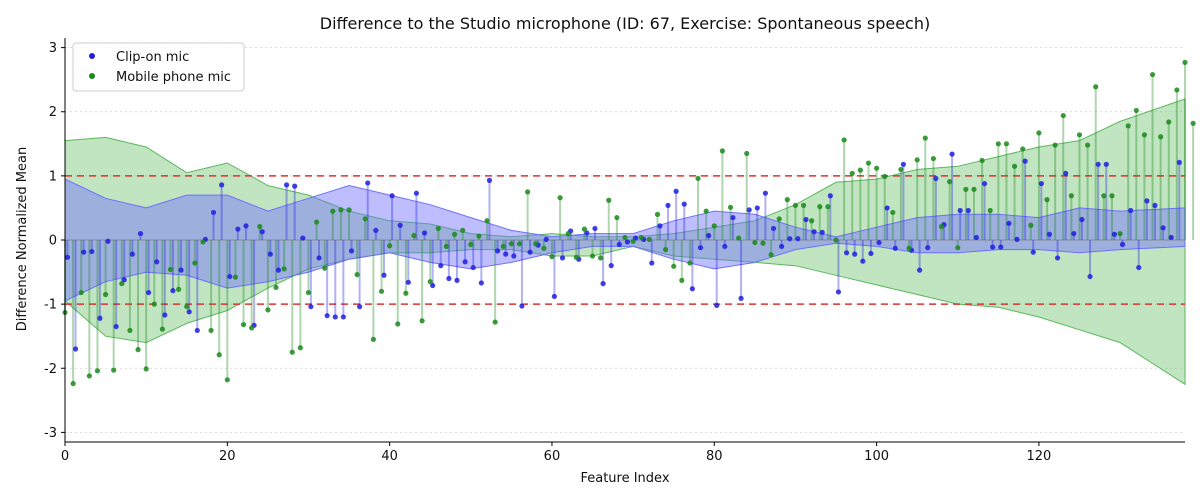 This screenshot has width=1200, height=500. What do you see at coordinates (624, 478) in the screenshot?
I see `x-axis-label: Feature Index` at bounding box center [624, 478].